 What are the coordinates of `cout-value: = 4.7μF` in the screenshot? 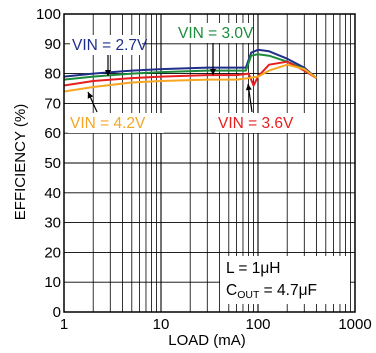 It's located at (288, 290).